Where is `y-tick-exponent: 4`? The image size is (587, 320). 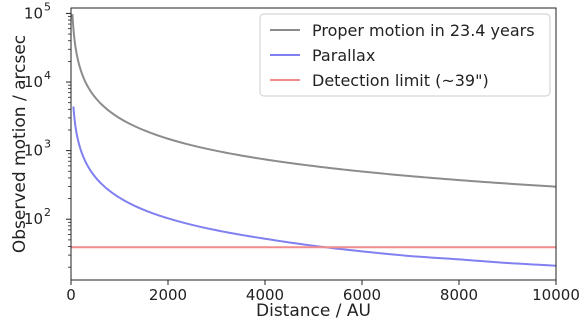
y-tick-exponent: 4 is located at coordinates (47, 75).